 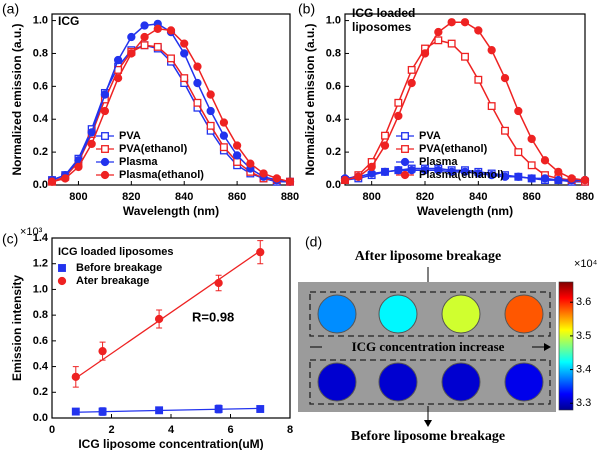 What do you see at coordinates (68, 21) in the screenshot?
I see `annotation: ICG` at bounding box center [68, 21].